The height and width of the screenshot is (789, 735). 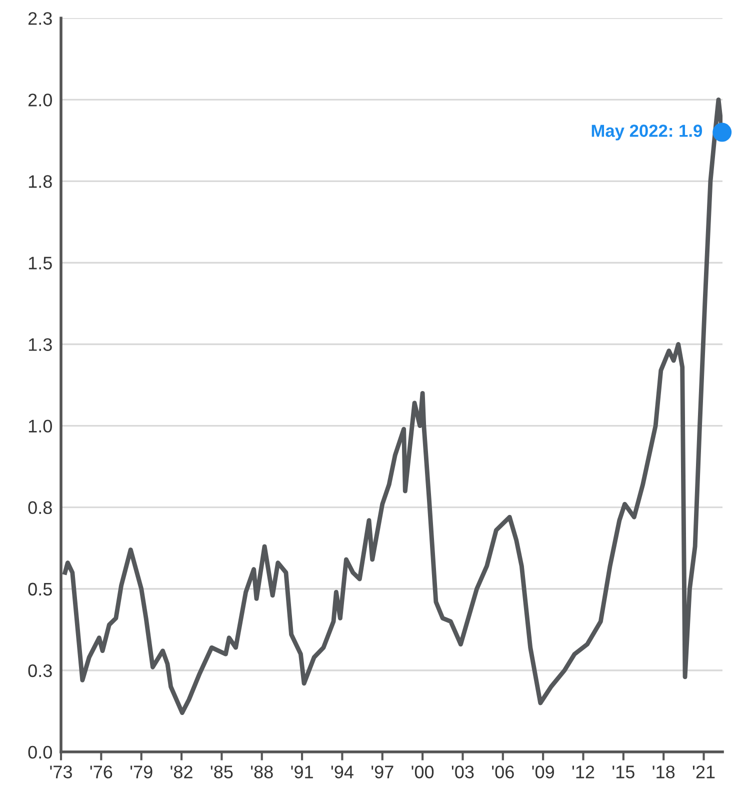 I want to click on y-tick-label: 2.3, so click(x=40, y=18).